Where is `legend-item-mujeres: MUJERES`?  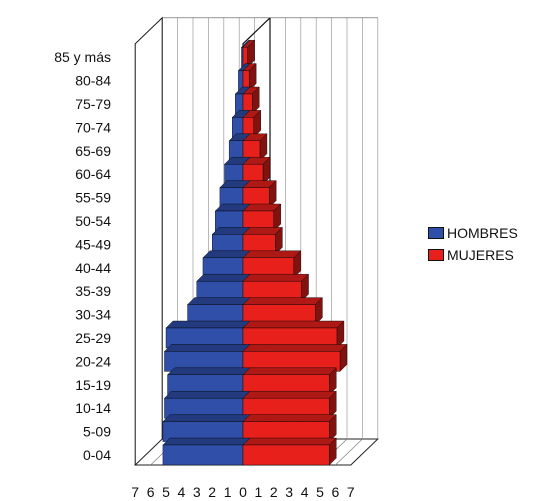 legend-item-mujeres: MUJERES is located at coordinates (473, 255).